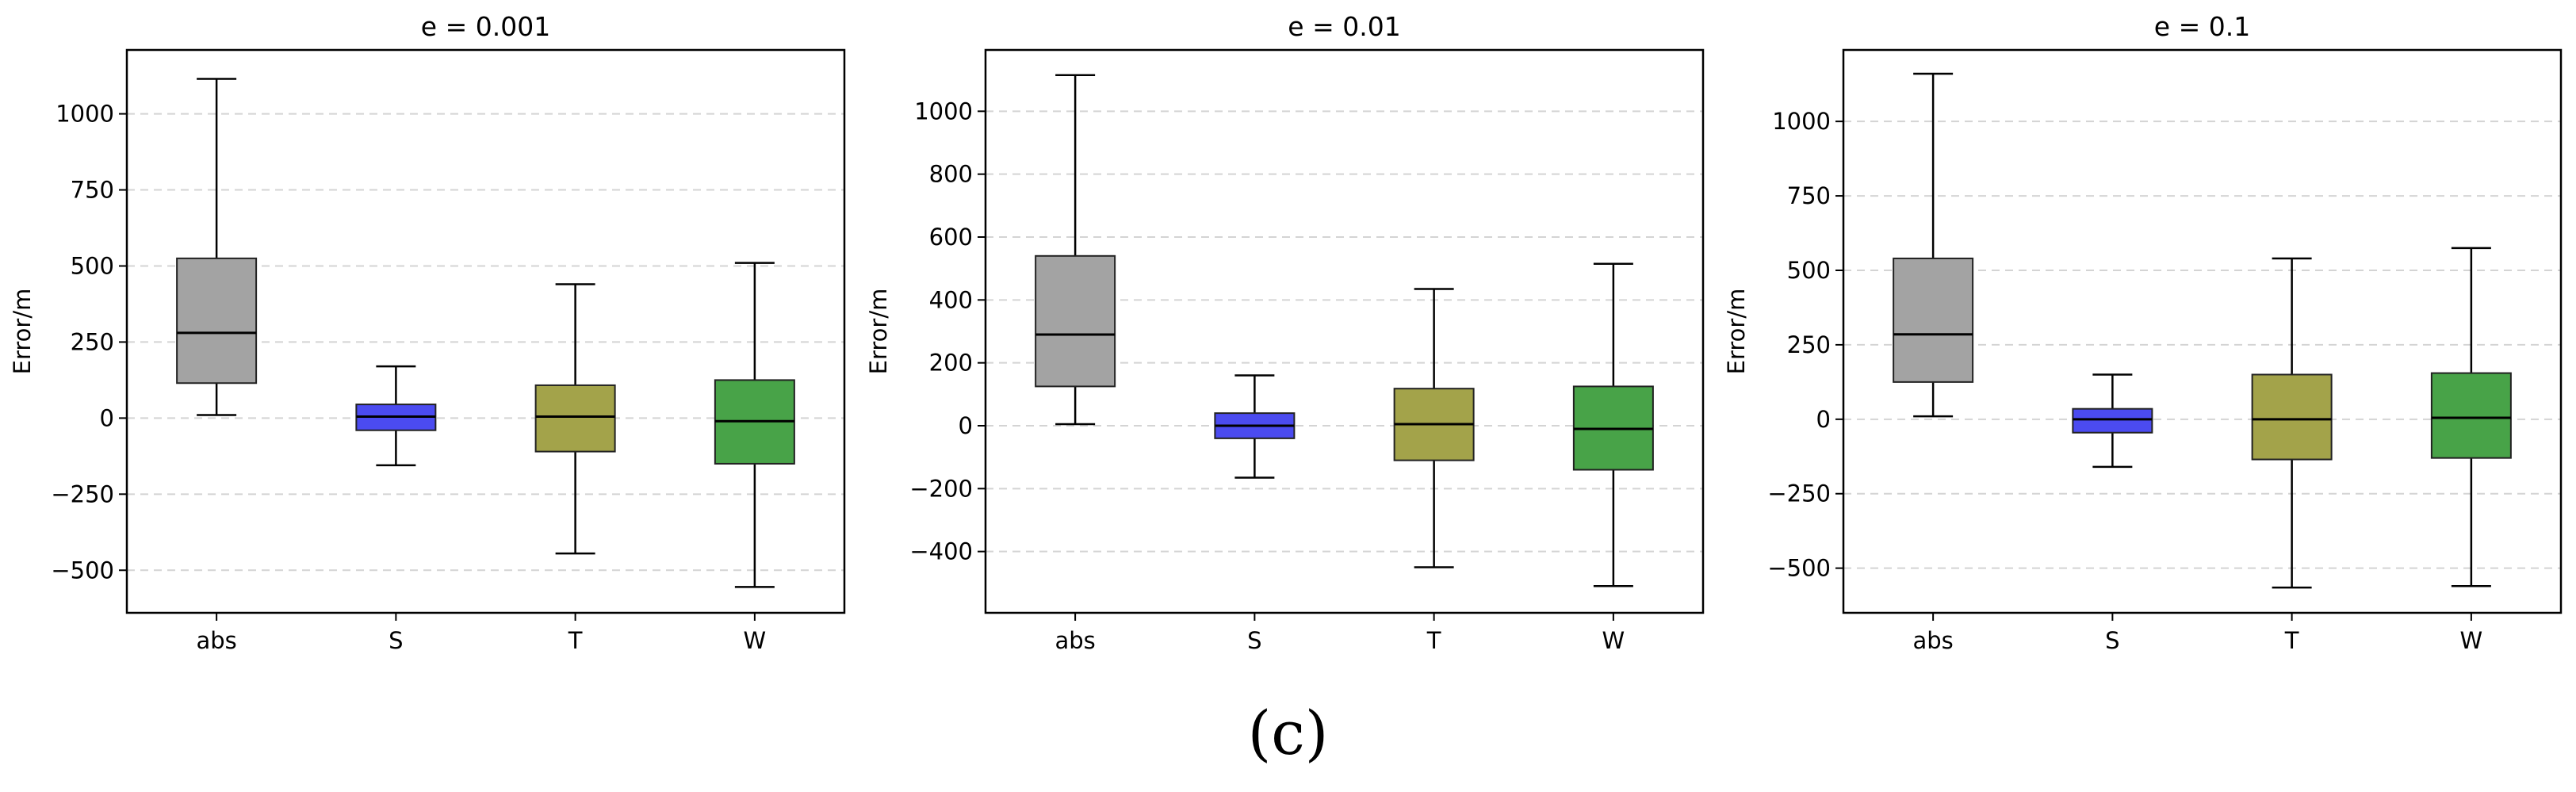 The height and width of the screenshot is (792, 2576). What do you see at coordinates (951, 238) in the screenshot?
I see `y-tick-label: 600` at bounding box center [951, 238].